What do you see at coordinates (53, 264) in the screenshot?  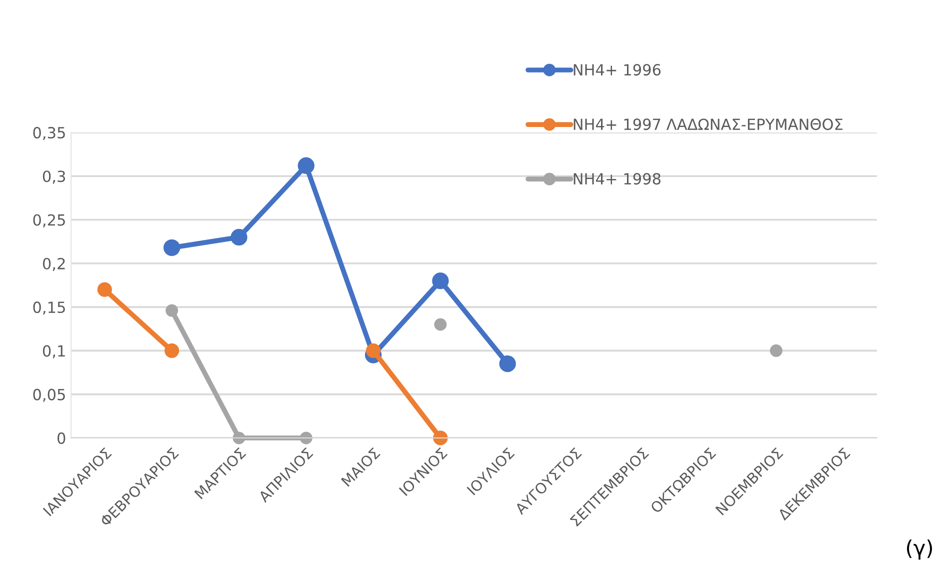 I see `y-tick-label: 0,2` at bounding box center [53, 264].